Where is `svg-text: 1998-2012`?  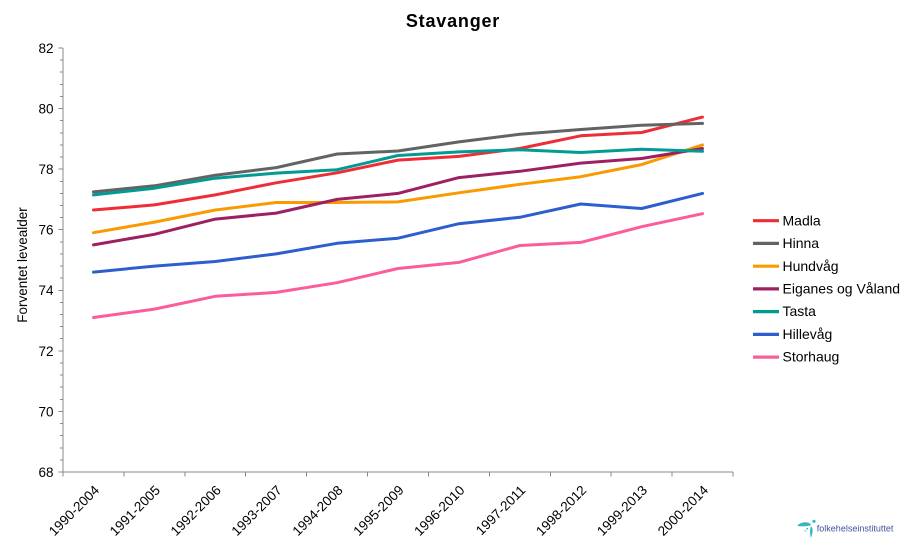
svg-text: 1998-2012 is located at coordinates (561, 511).